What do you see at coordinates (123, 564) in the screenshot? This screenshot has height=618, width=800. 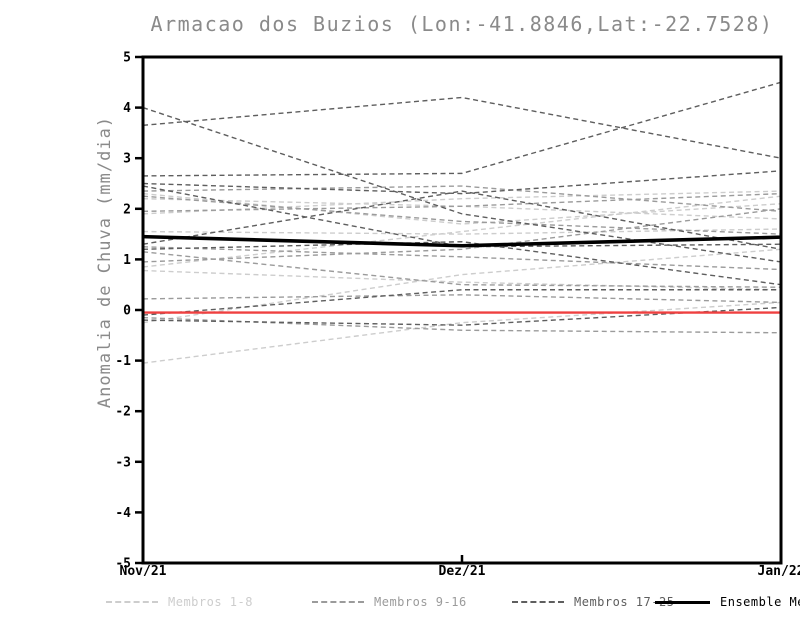 I see `y-tick-label: -5` at bounding box center [123, 564].